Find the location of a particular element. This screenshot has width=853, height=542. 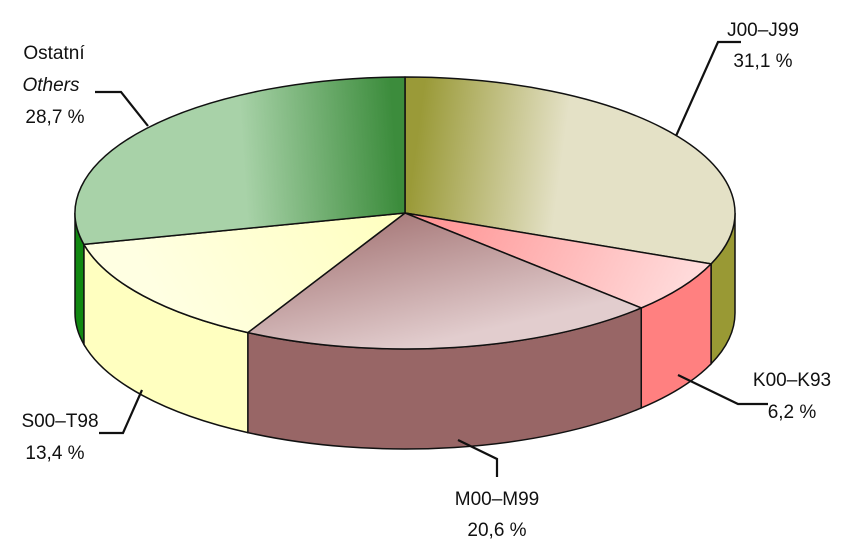

label-m00-m99-code: M00–M99 is located at coordinates (497, 499).